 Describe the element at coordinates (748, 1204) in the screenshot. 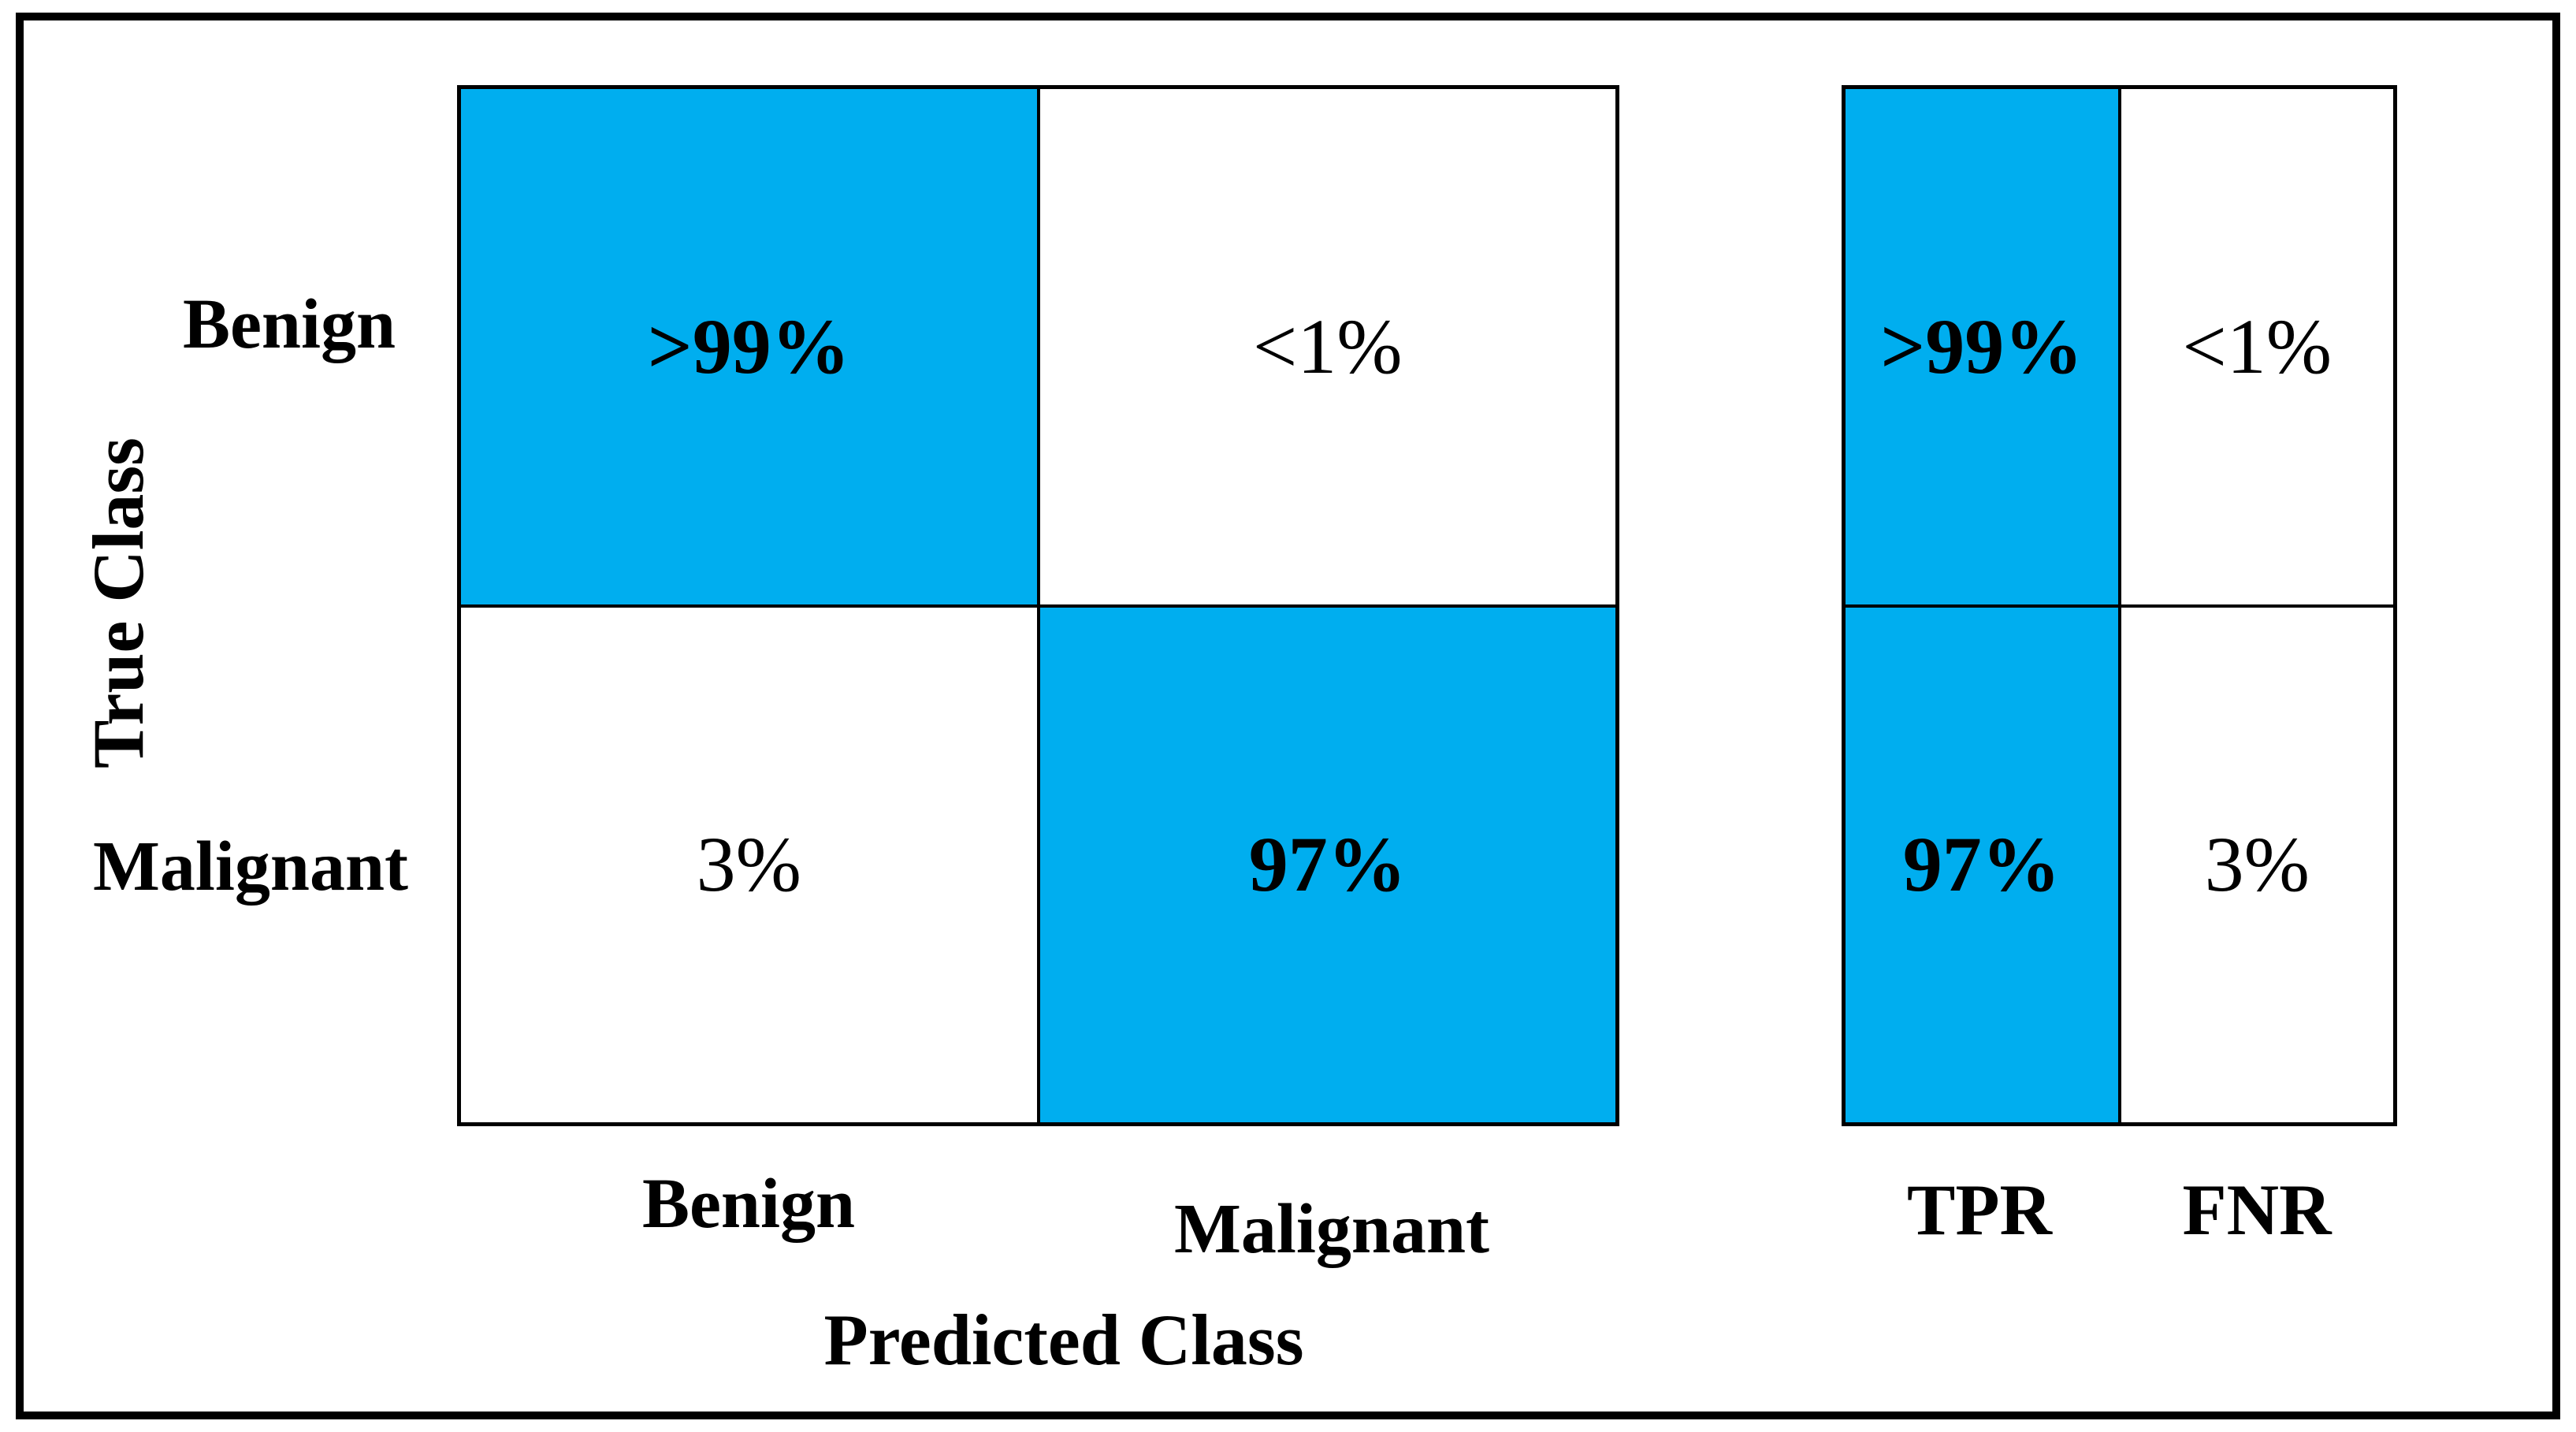

I see `col-label-benign: Benign` at that location.